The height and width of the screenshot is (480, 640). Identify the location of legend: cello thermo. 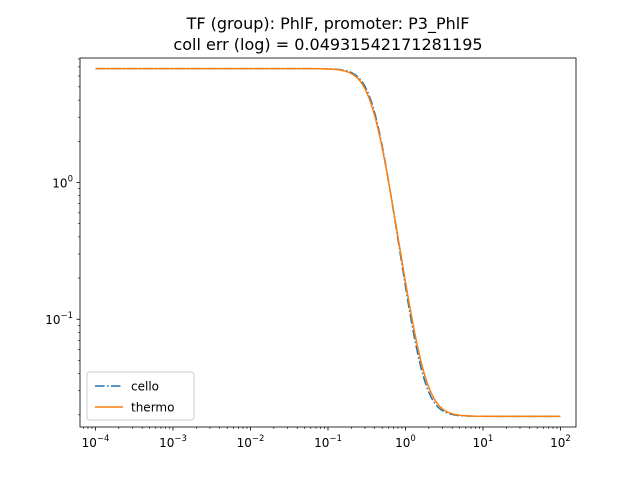
(140, 396).